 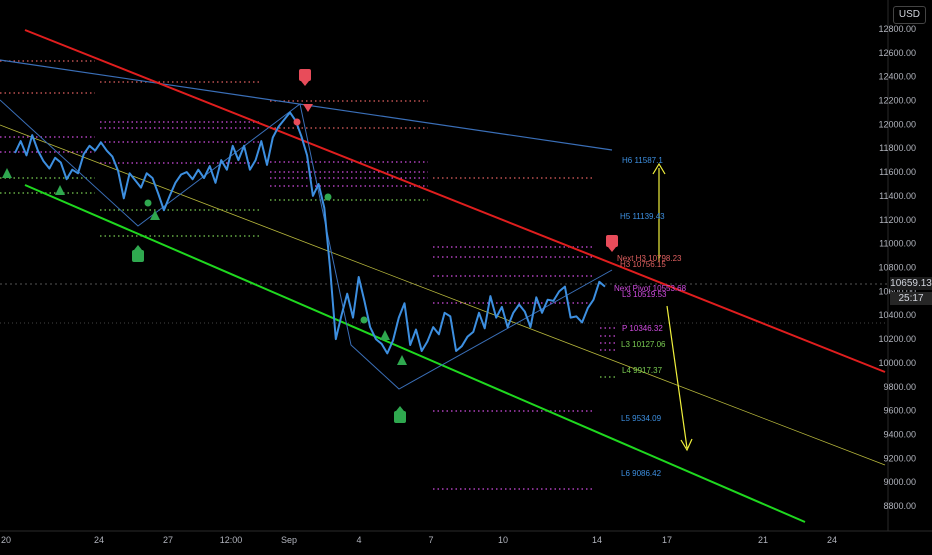 What do you see at coordinates (897, 124) in the screenshot?
I see `y-tick-label: 12000.00` at bounding box center [897, 124].